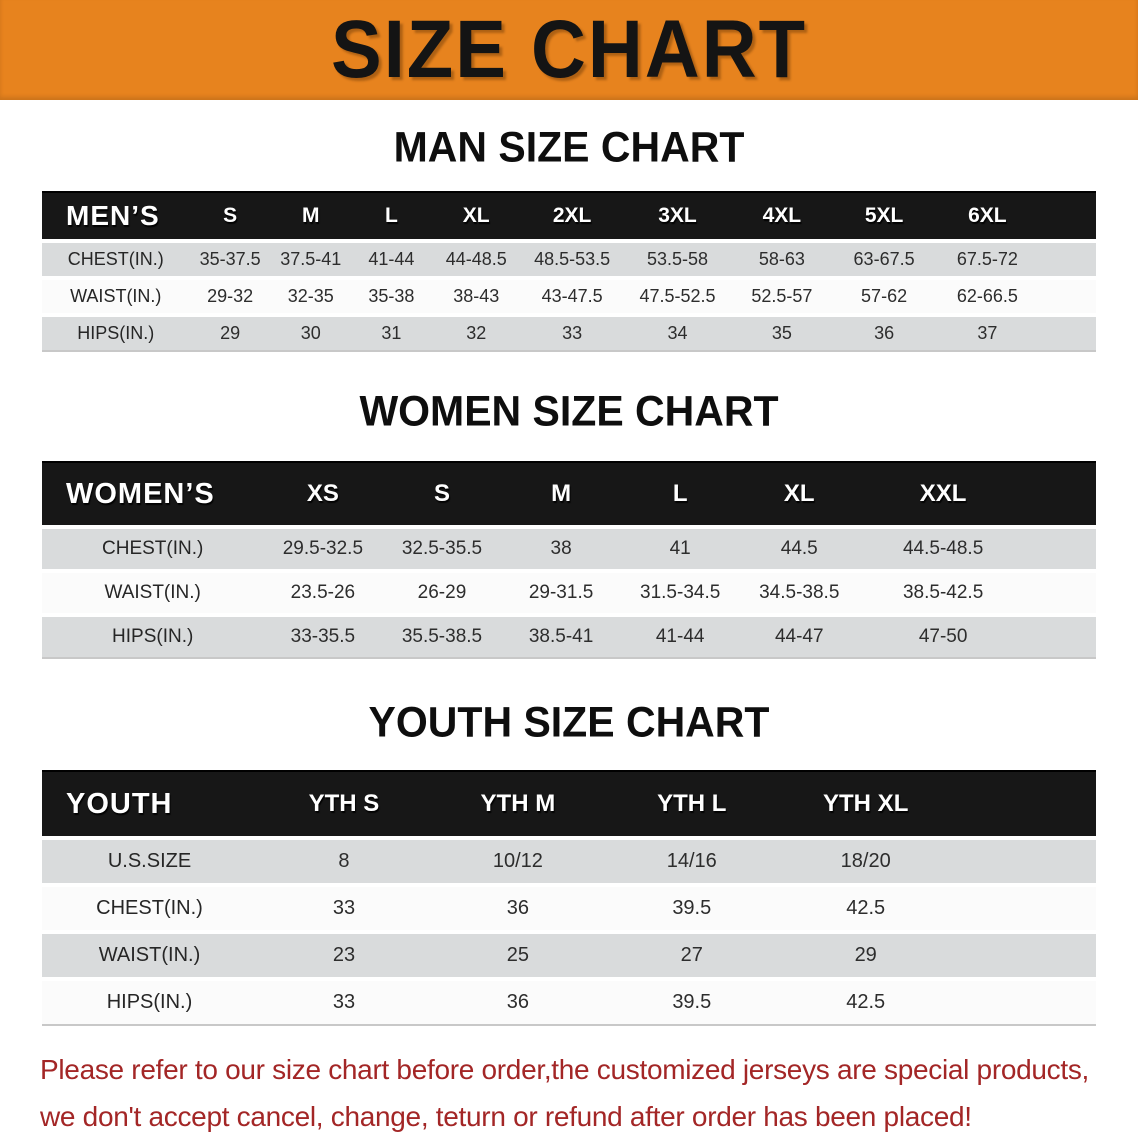  Describe the element at coordinates (691, 861) in the screenshot. I see `size-cell: 14/16` at that location.